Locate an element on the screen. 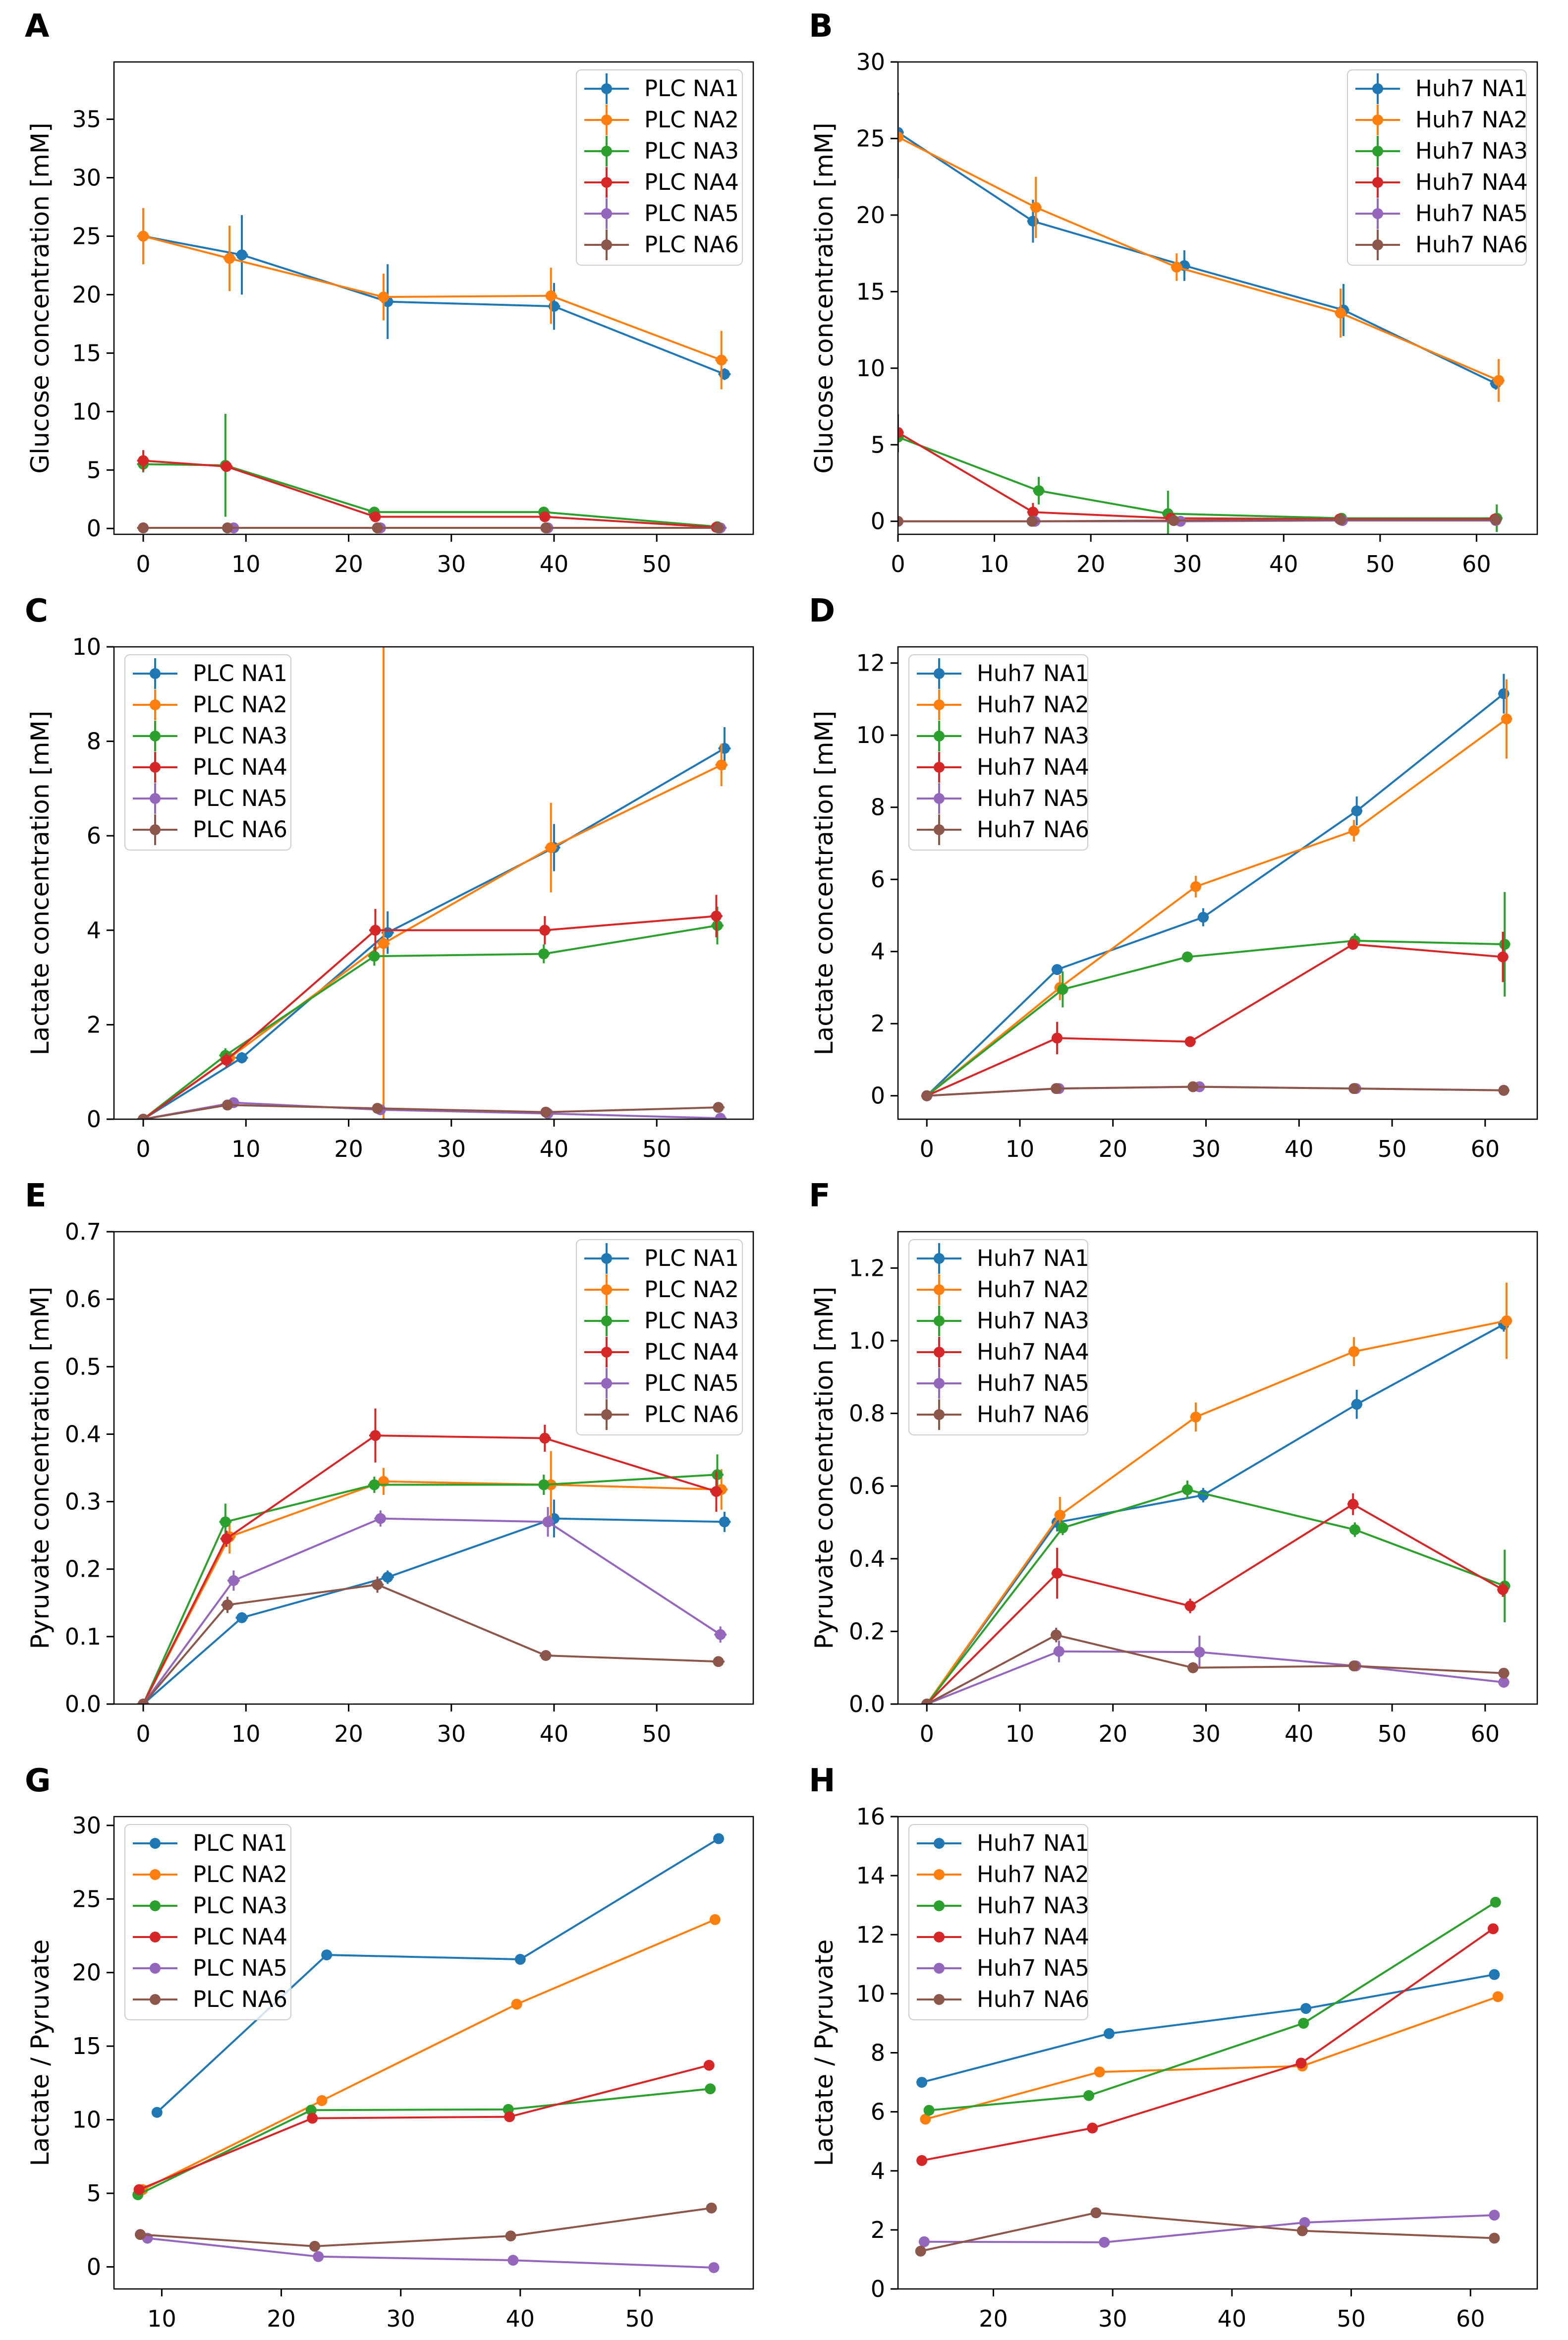 The width and height of the screenshot is (1568, 2340). x-tick-label: 20 is located at coordinates (1112, 1733).